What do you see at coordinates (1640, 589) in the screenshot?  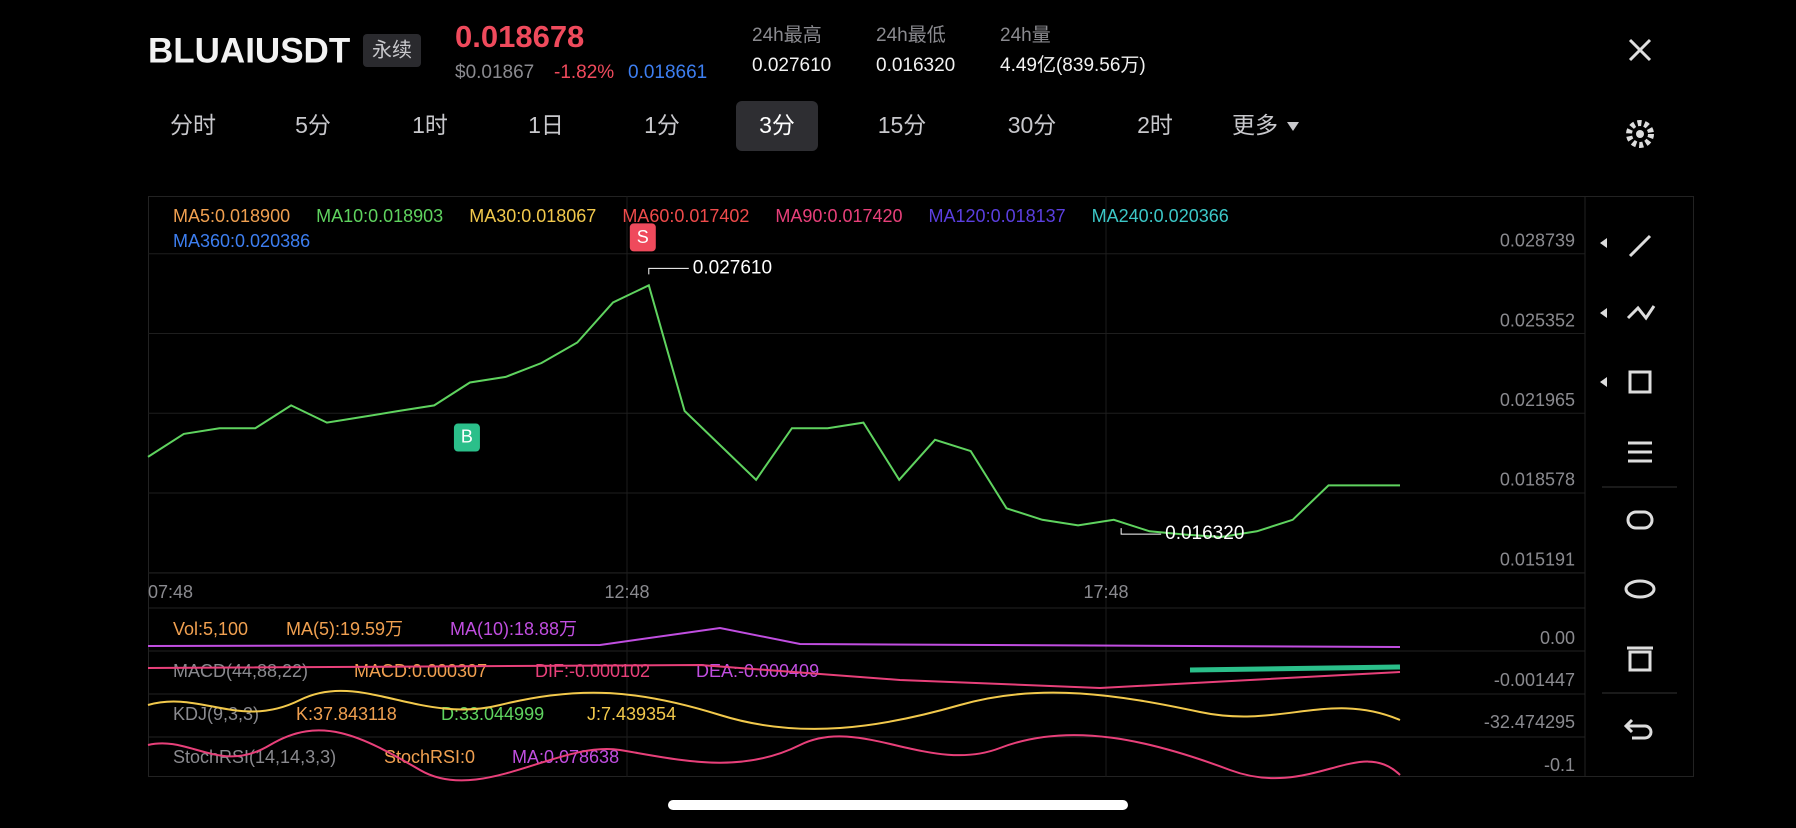 I see `tool-visibility` at bounding box center [1640, 589].